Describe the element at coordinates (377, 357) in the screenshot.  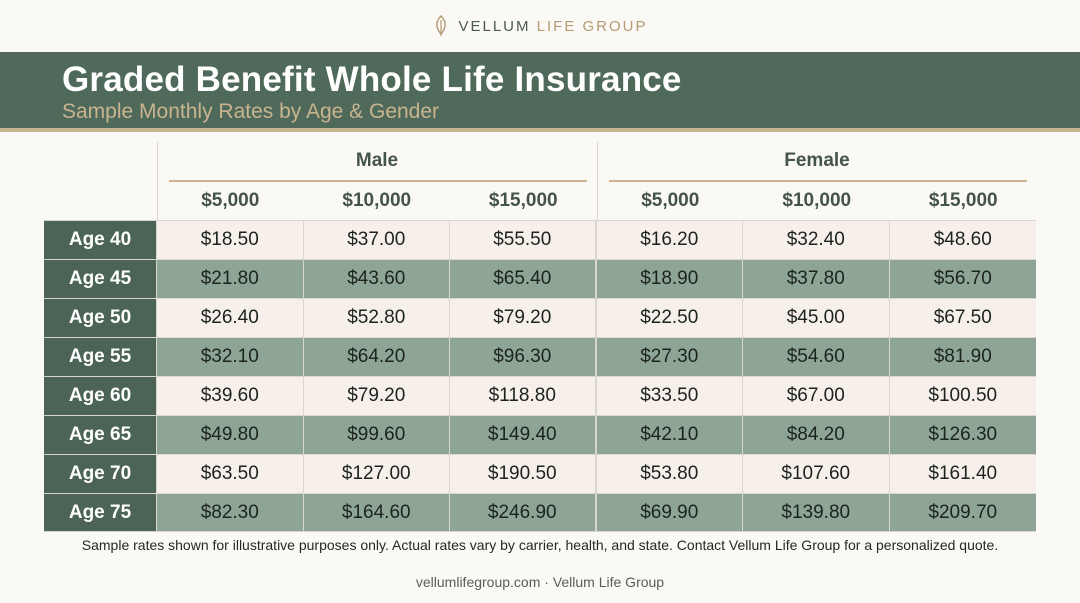
I see `table-cell: $64.20` at that location.